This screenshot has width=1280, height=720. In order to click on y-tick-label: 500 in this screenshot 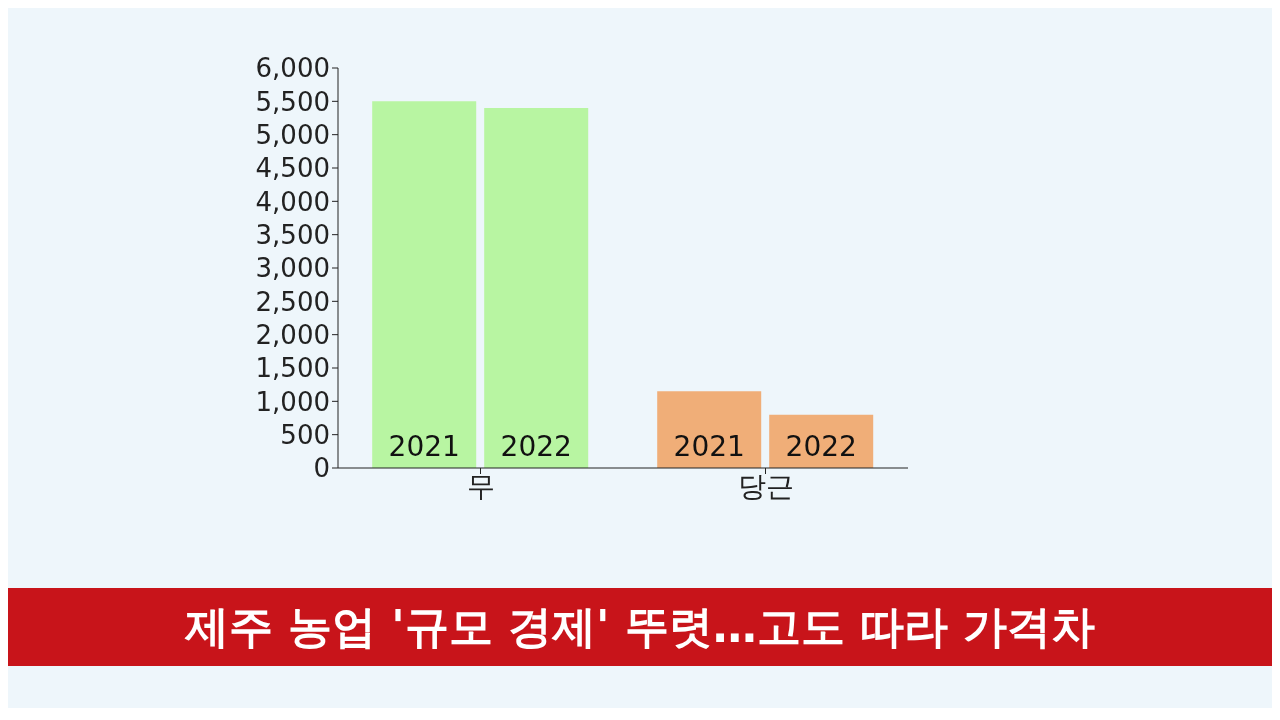, I will do `click(305, 434)`.